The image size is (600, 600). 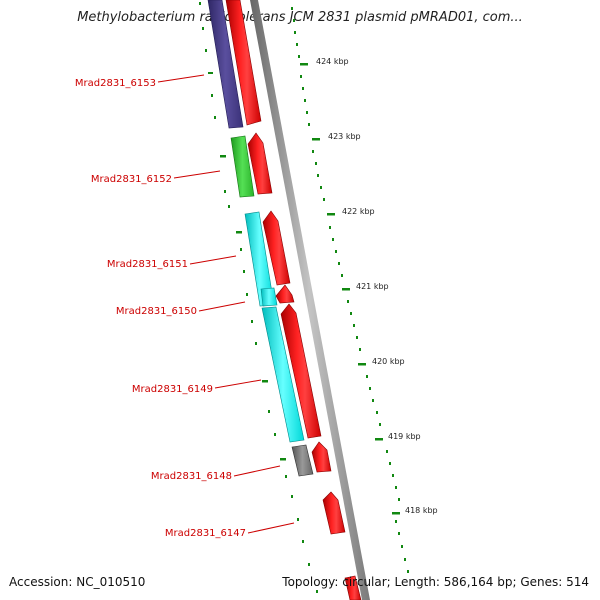 What do you see at coordinates (372, 286) in the screenshot?
I see `kbp-label: 421 kbp` at bounding box center [372, 286].